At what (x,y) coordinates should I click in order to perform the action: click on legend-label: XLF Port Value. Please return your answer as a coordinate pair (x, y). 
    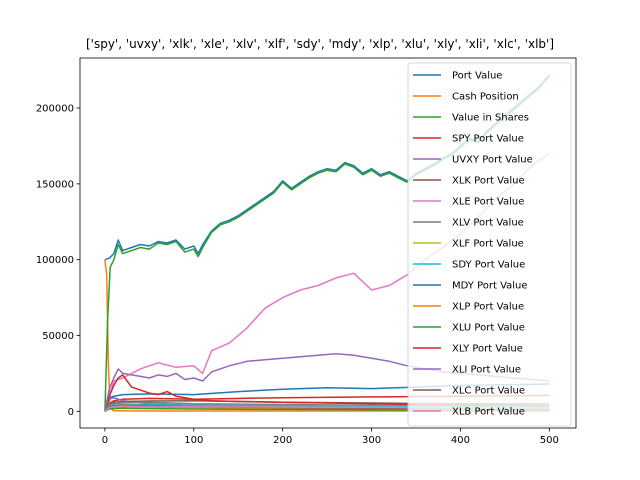
    Looking at the image, I should click on (488, 244).